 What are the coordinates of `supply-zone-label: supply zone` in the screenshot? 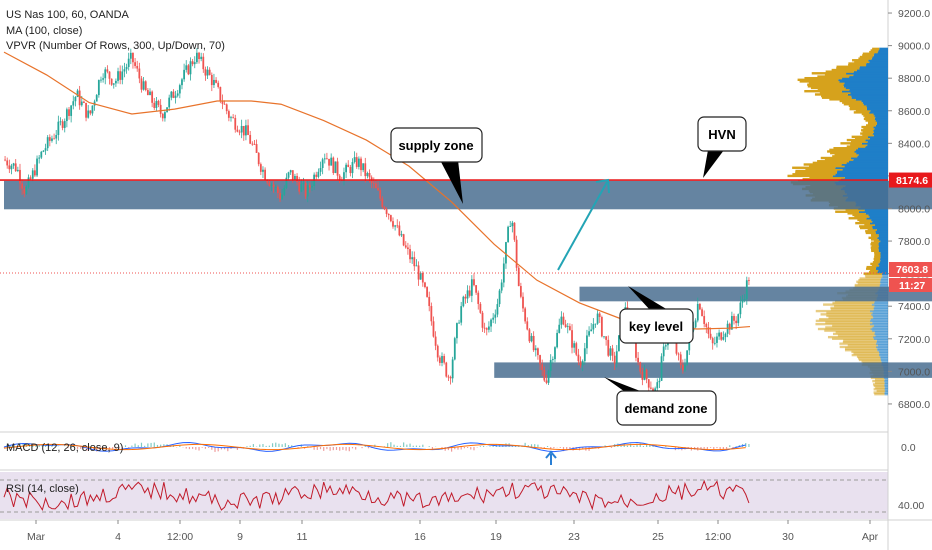 It's located at (435, 145).